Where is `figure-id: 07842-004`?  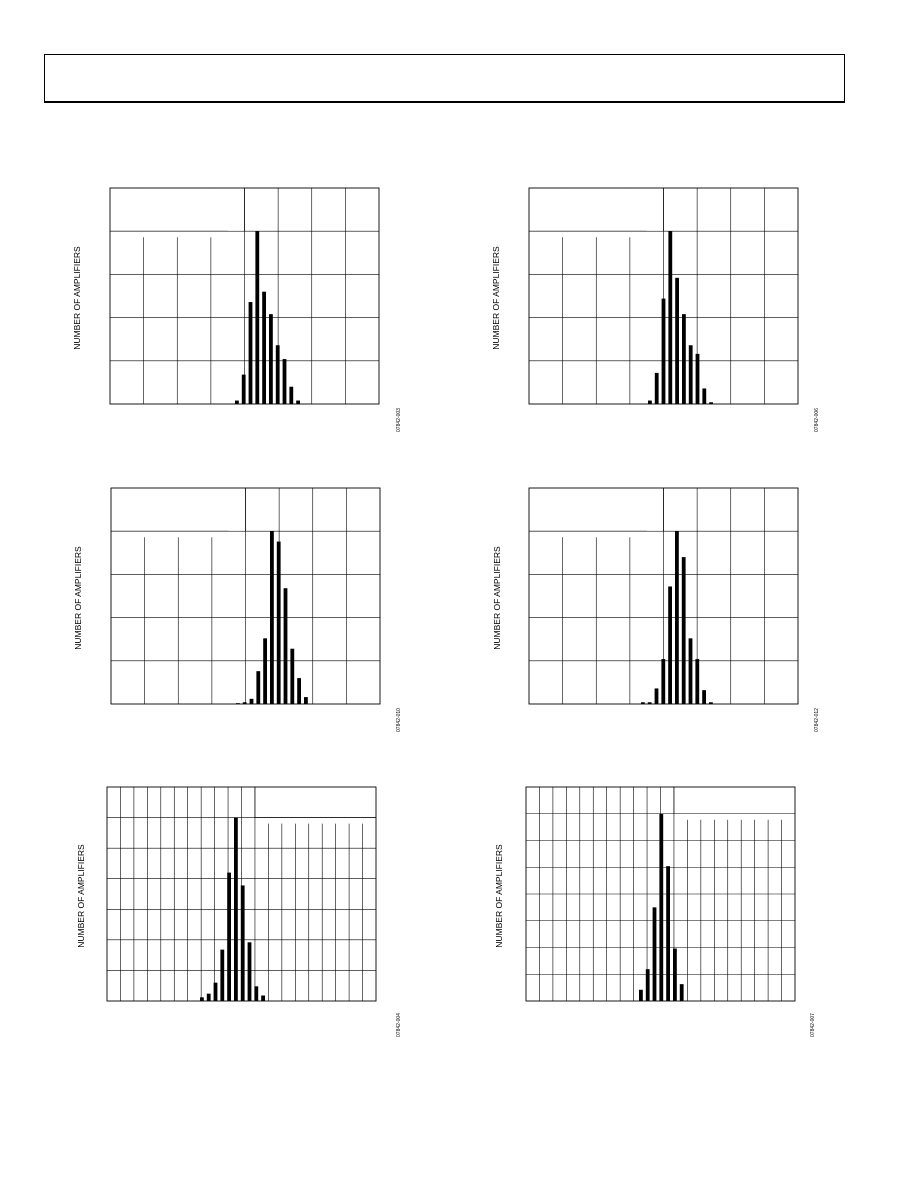 figure-id: 07842-004 is located at coordinates (399, 1025).